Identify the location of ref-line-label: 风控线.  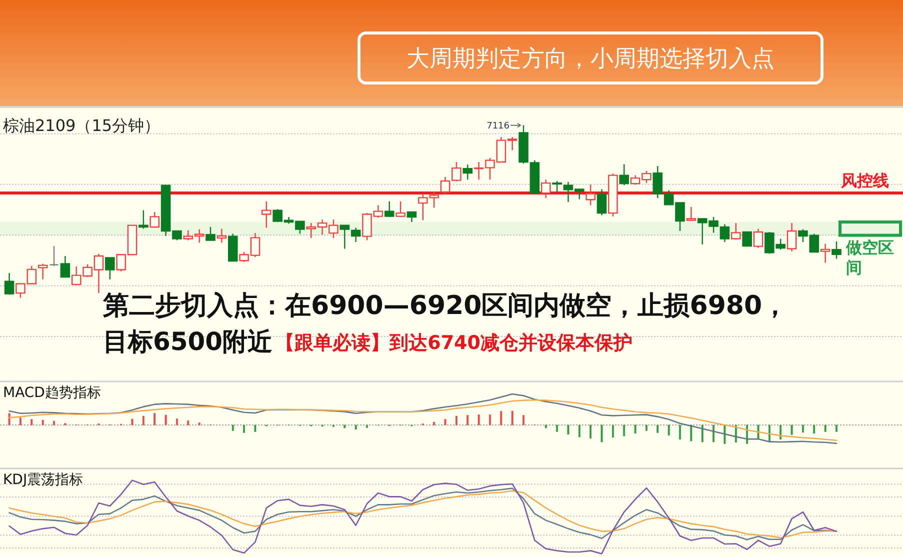
(864, 180).